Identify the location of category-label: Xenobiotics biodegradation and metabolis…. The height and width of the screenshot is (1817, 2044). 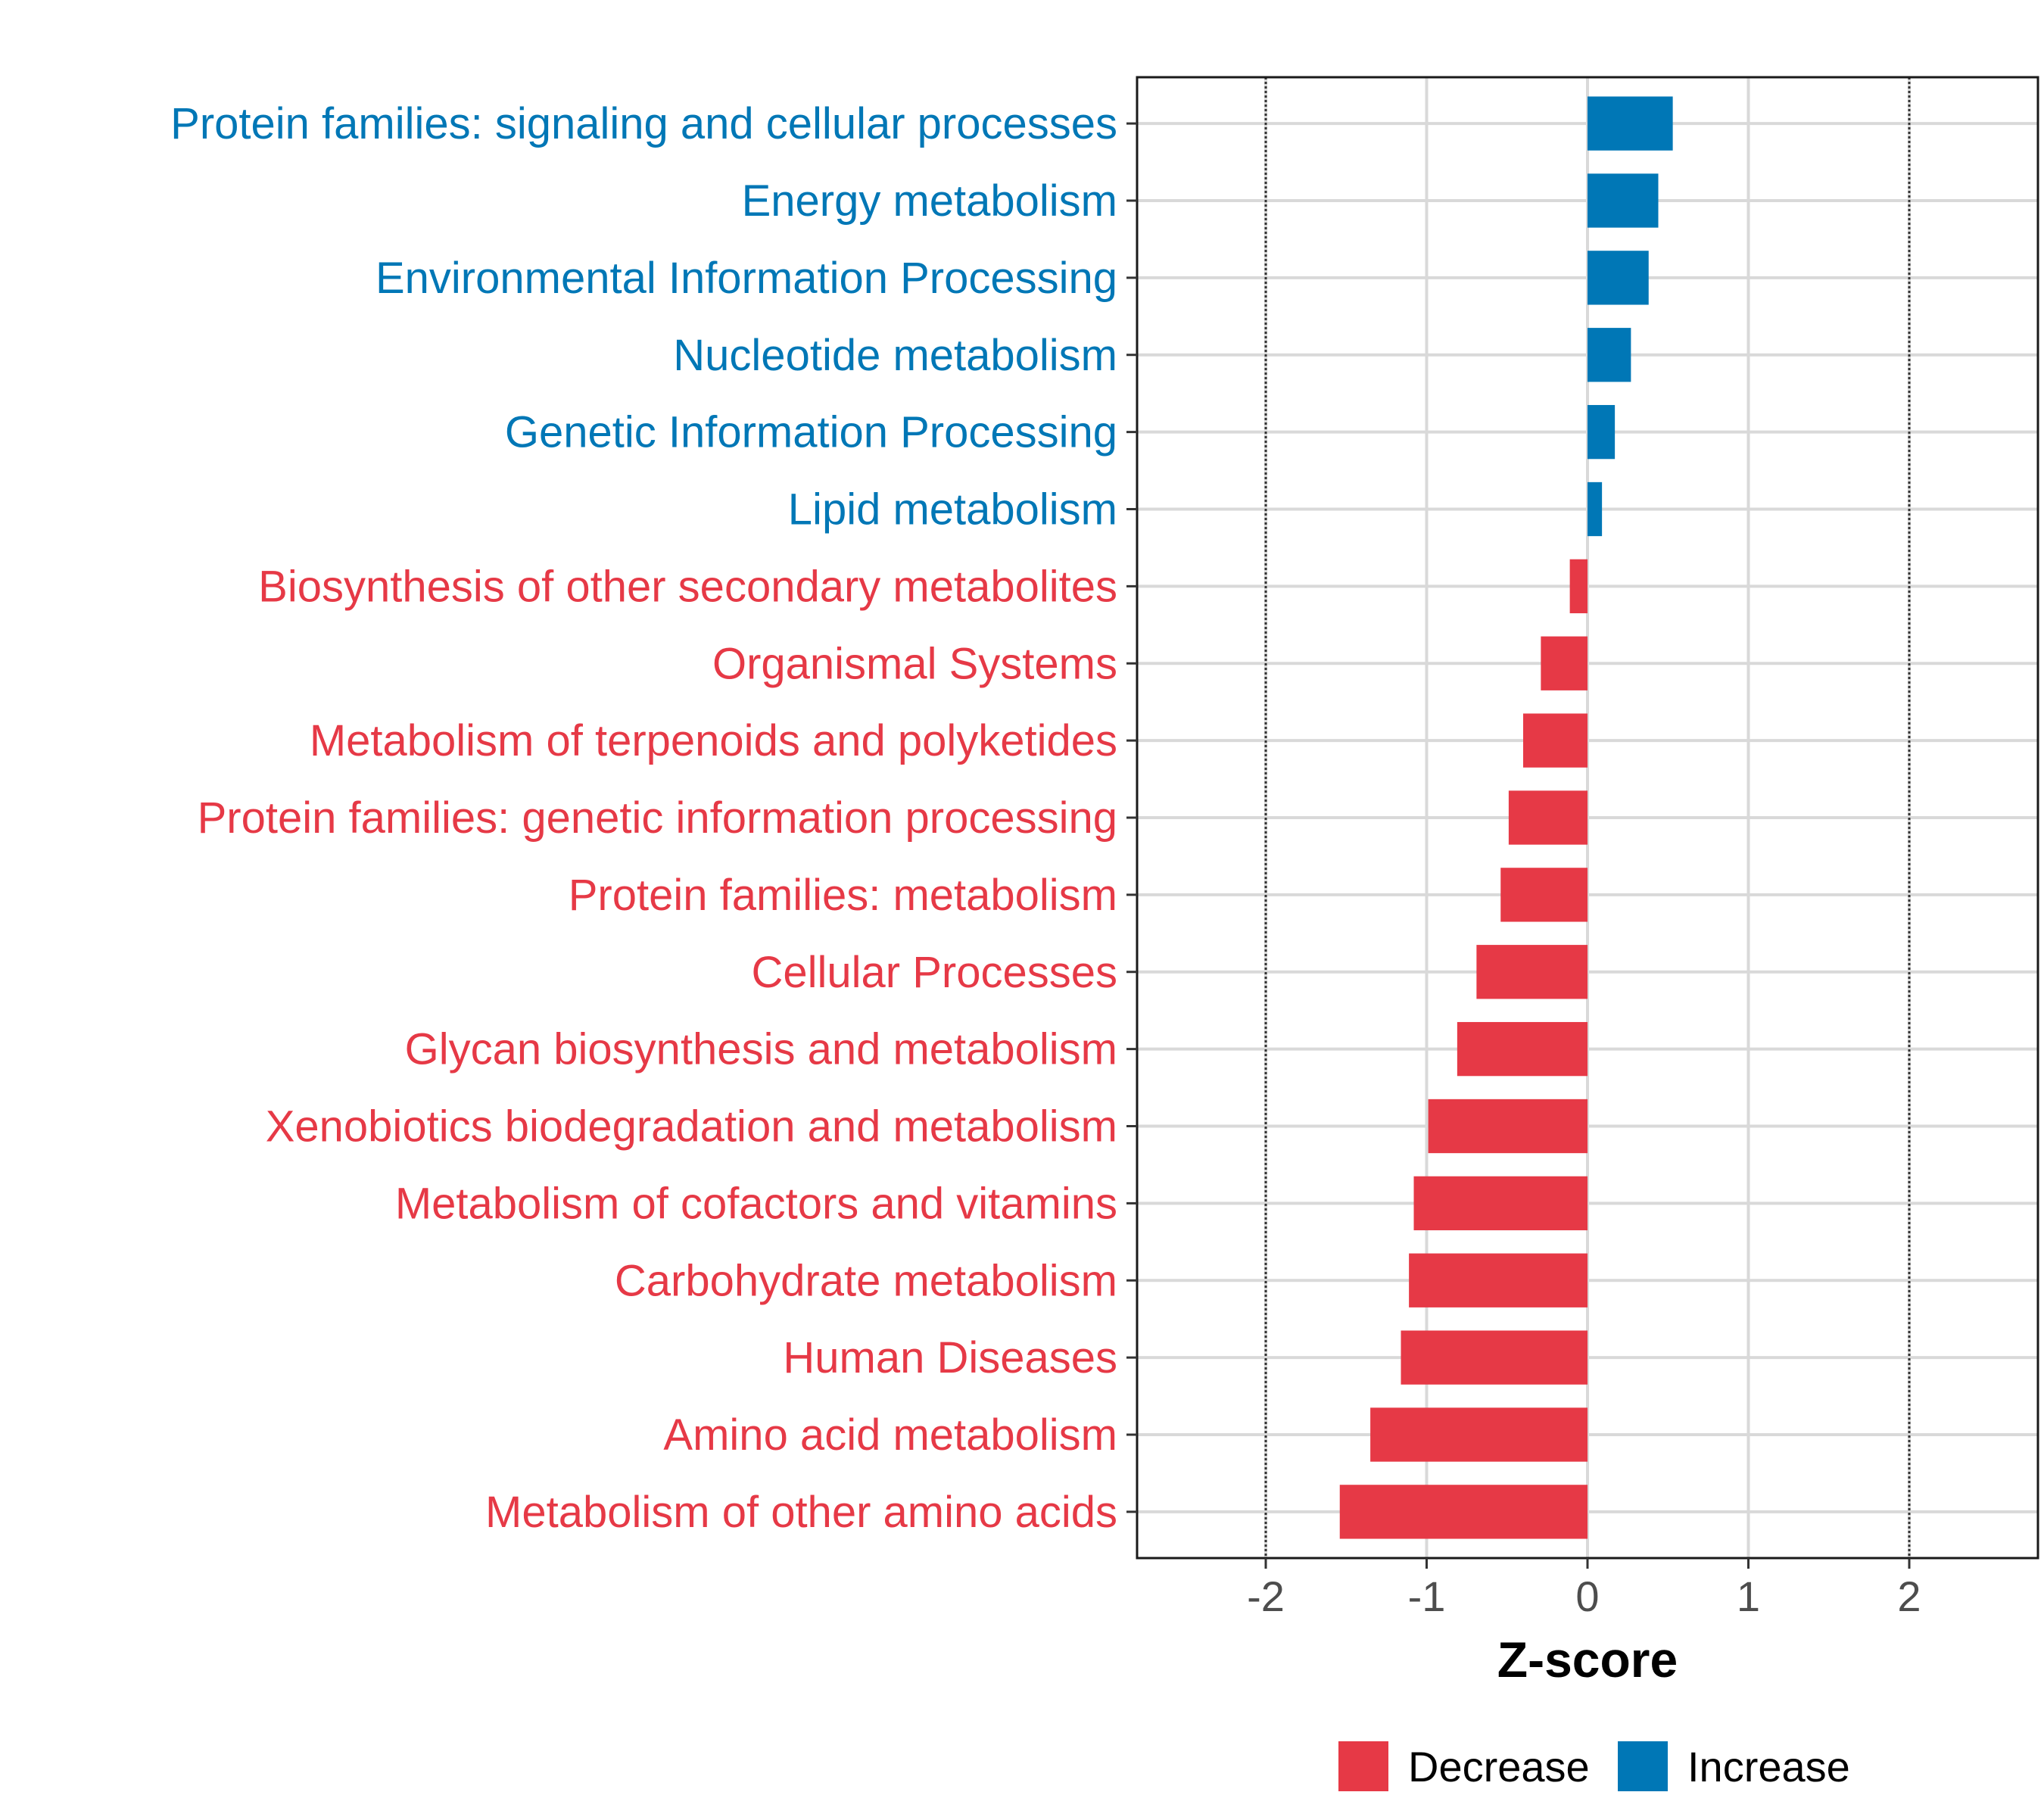
(691, 1127).